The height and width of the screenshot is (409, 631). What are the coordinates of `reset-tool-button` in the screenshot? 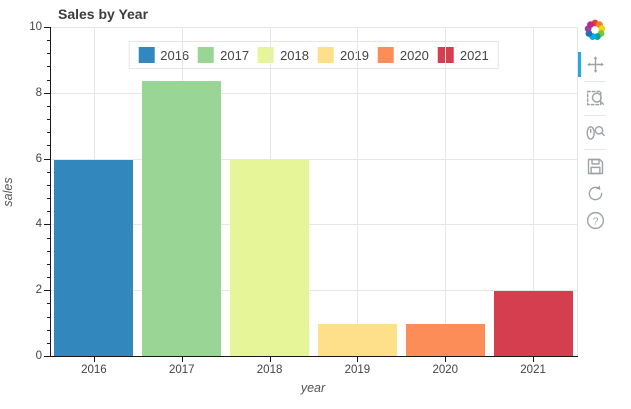 It's located at (595, 193).